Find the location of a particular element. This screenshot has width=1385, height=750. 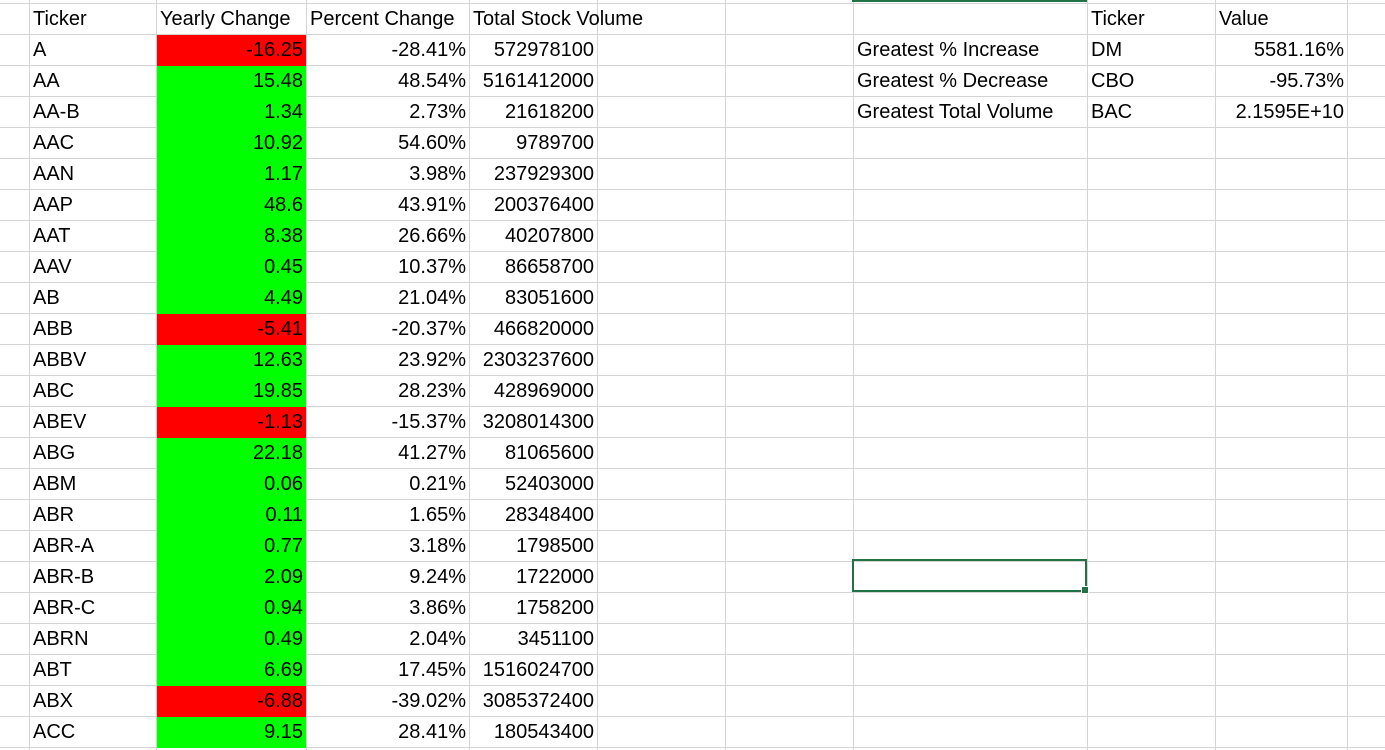

summary-label: Greatest Total Volume is located at coordinates (955, 112).